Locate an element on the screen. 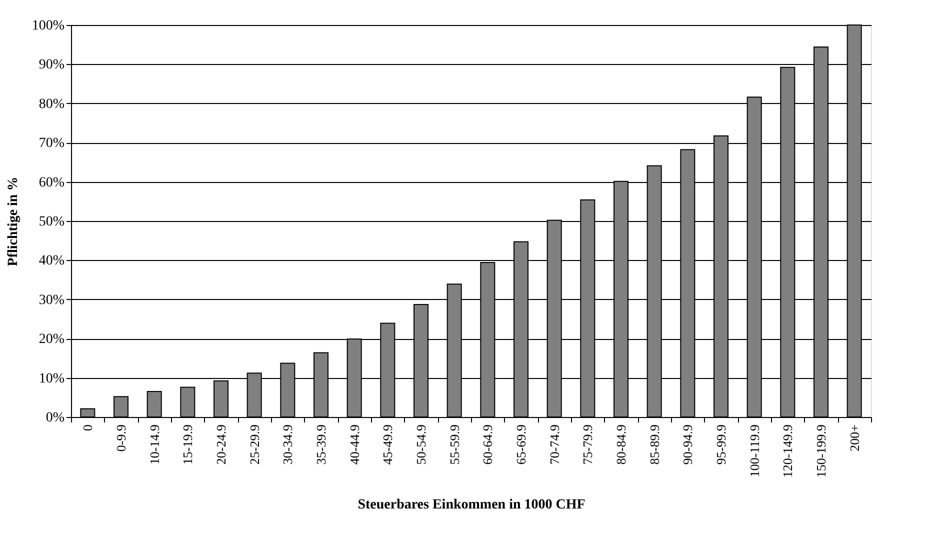 The height and width of the screenshot is (533, 925). x-tick-label: 60-64.9 is located at coordinates (488, 444).